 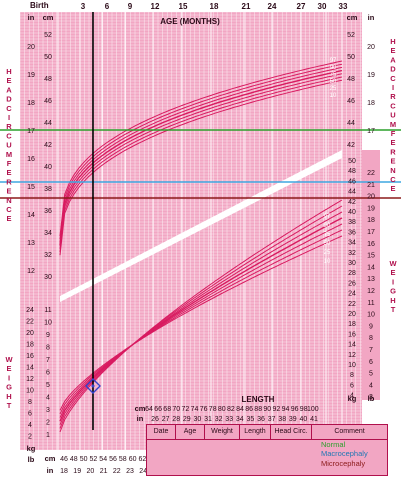 I want to click on side-right-hc-char: U, so click(x=392, y=115).